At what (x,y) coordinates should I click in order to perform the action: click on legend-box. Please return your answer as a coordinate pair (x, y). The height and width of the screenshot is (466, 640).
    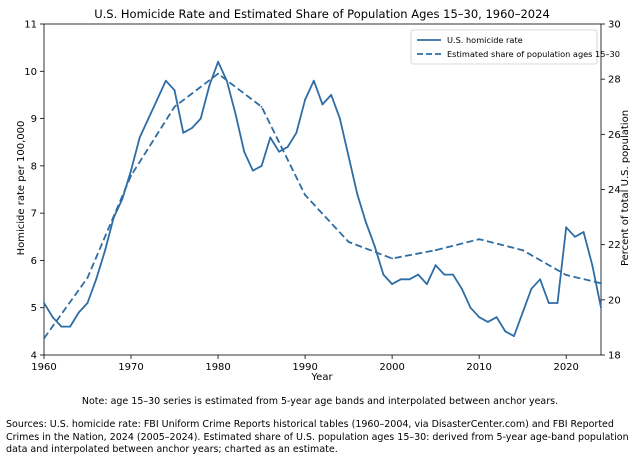
    Looking at the image, I should click on (504, 47).